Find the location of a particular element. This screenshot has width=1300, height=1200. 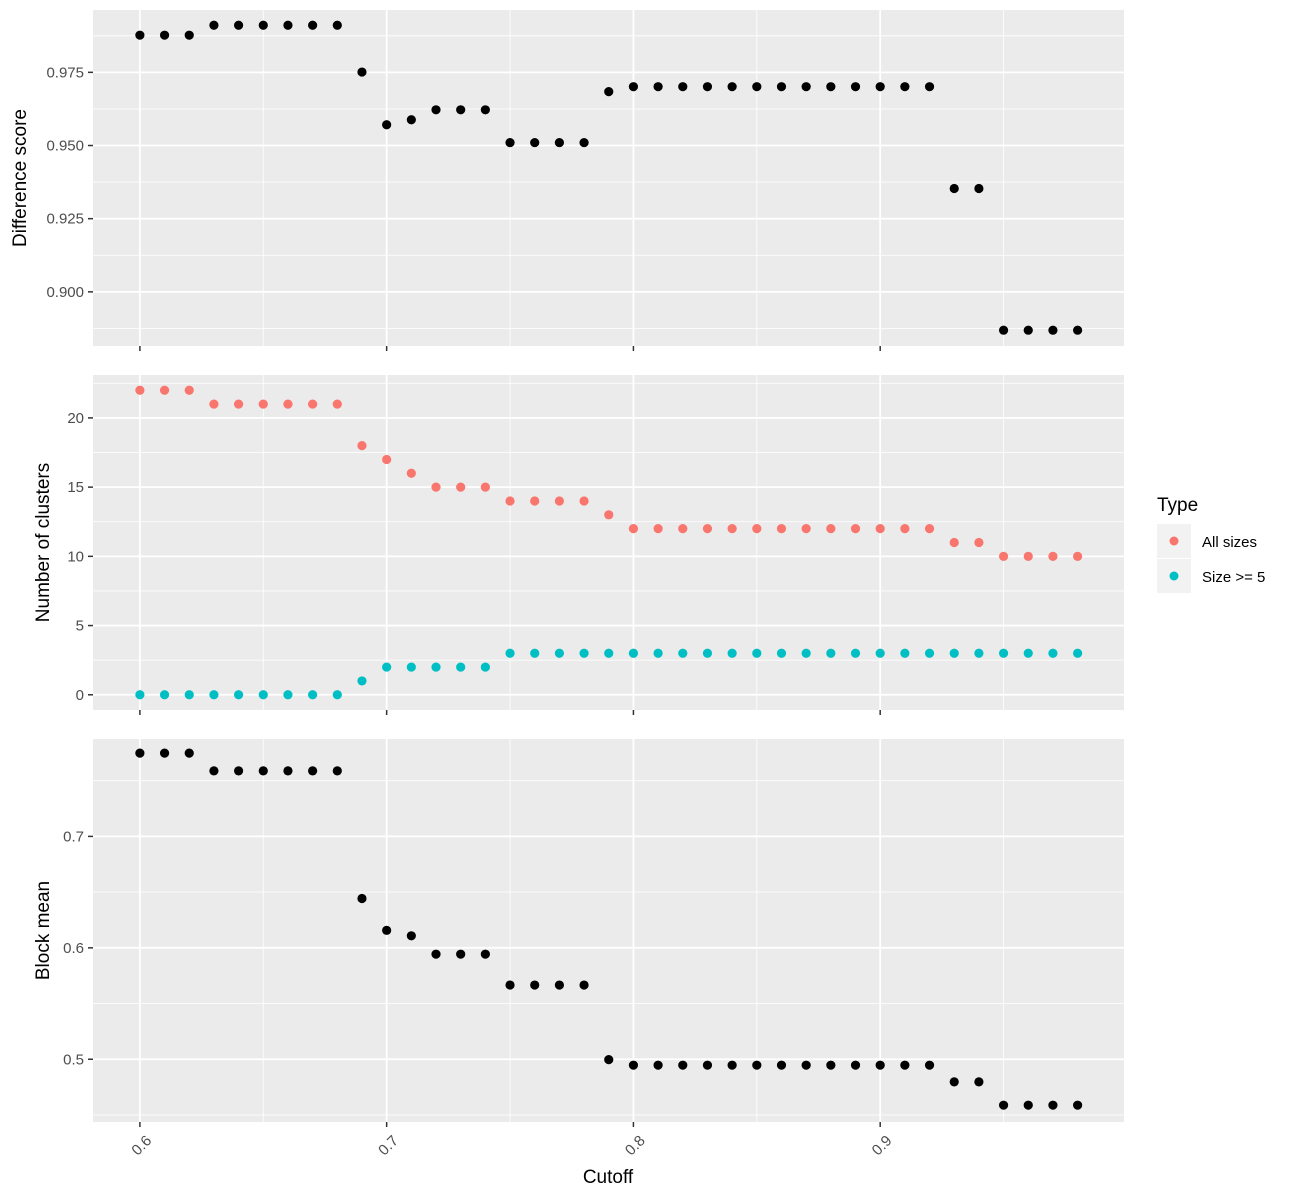

y-tick-label: 0.925 is located at coordinates (65, 219).